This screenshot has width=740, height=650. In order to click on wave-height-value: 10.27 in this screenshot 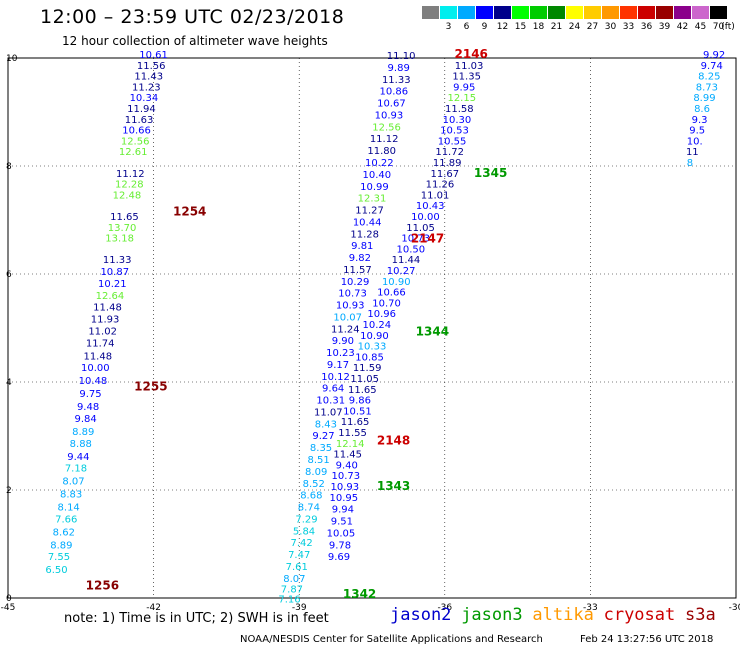, I will do `click(401, 271)`.